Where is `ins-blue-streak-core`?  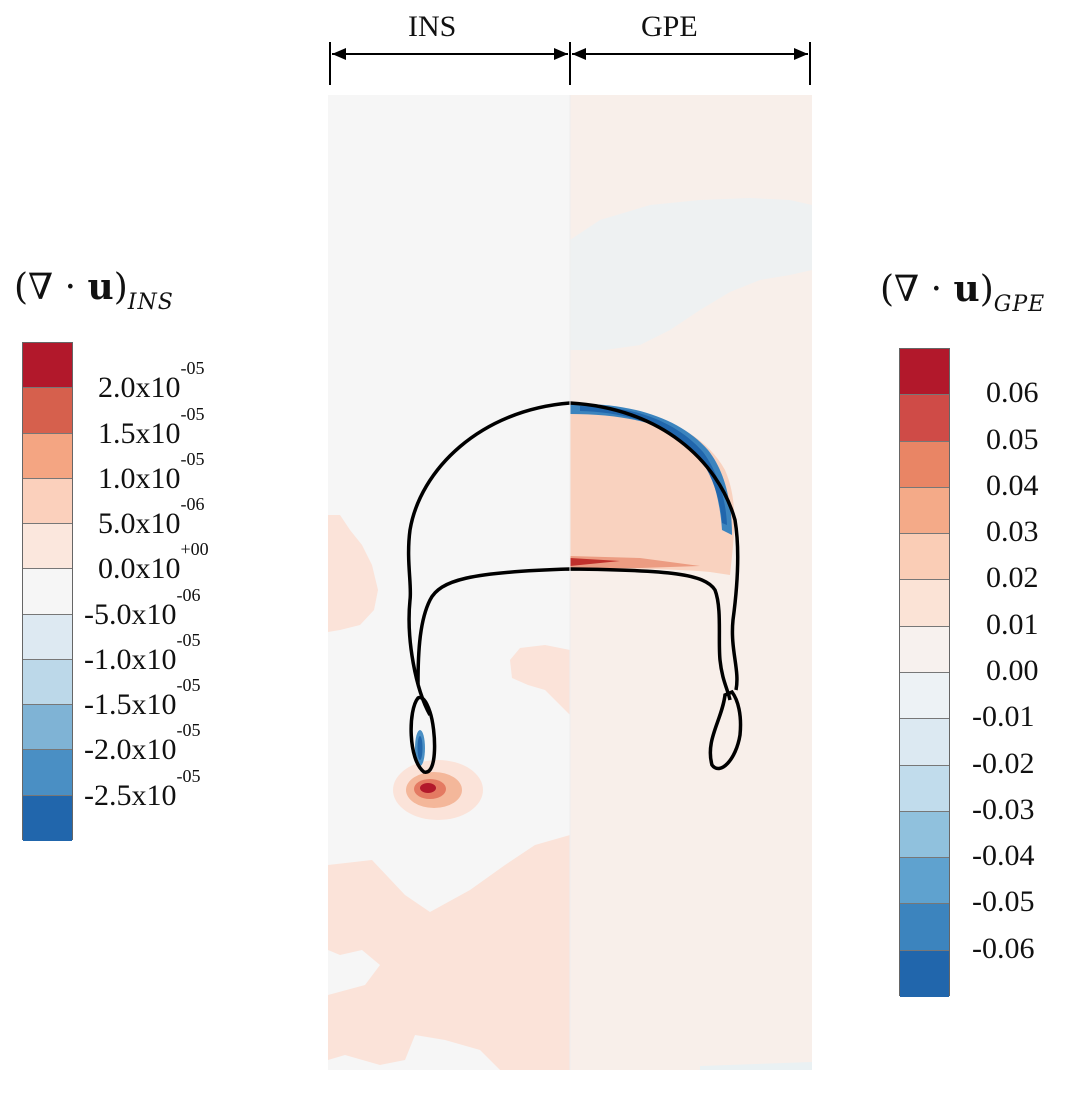
ins-blue-streak-core is located at coordinates (420, 748).